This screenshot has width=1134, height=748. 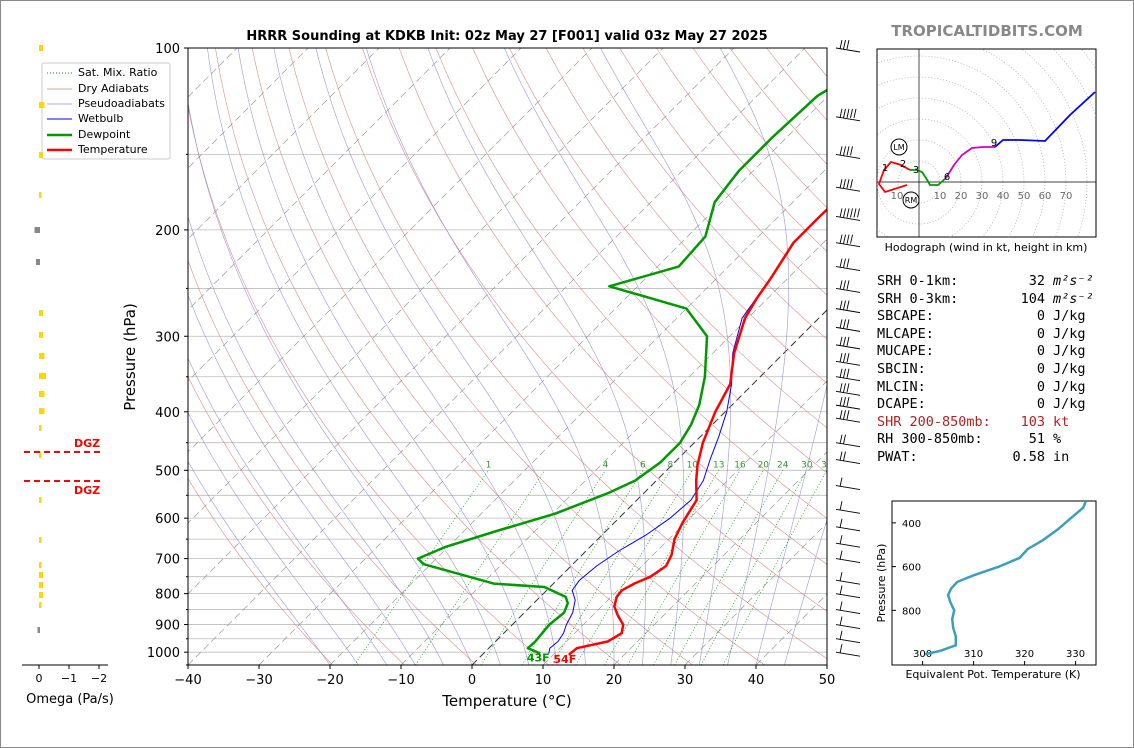 What do you see at coordinates (987, 31) in the screenshot?
I see `brand-watermark: TROPICALTIDBITS.COM` at bounding box center [987, 31].